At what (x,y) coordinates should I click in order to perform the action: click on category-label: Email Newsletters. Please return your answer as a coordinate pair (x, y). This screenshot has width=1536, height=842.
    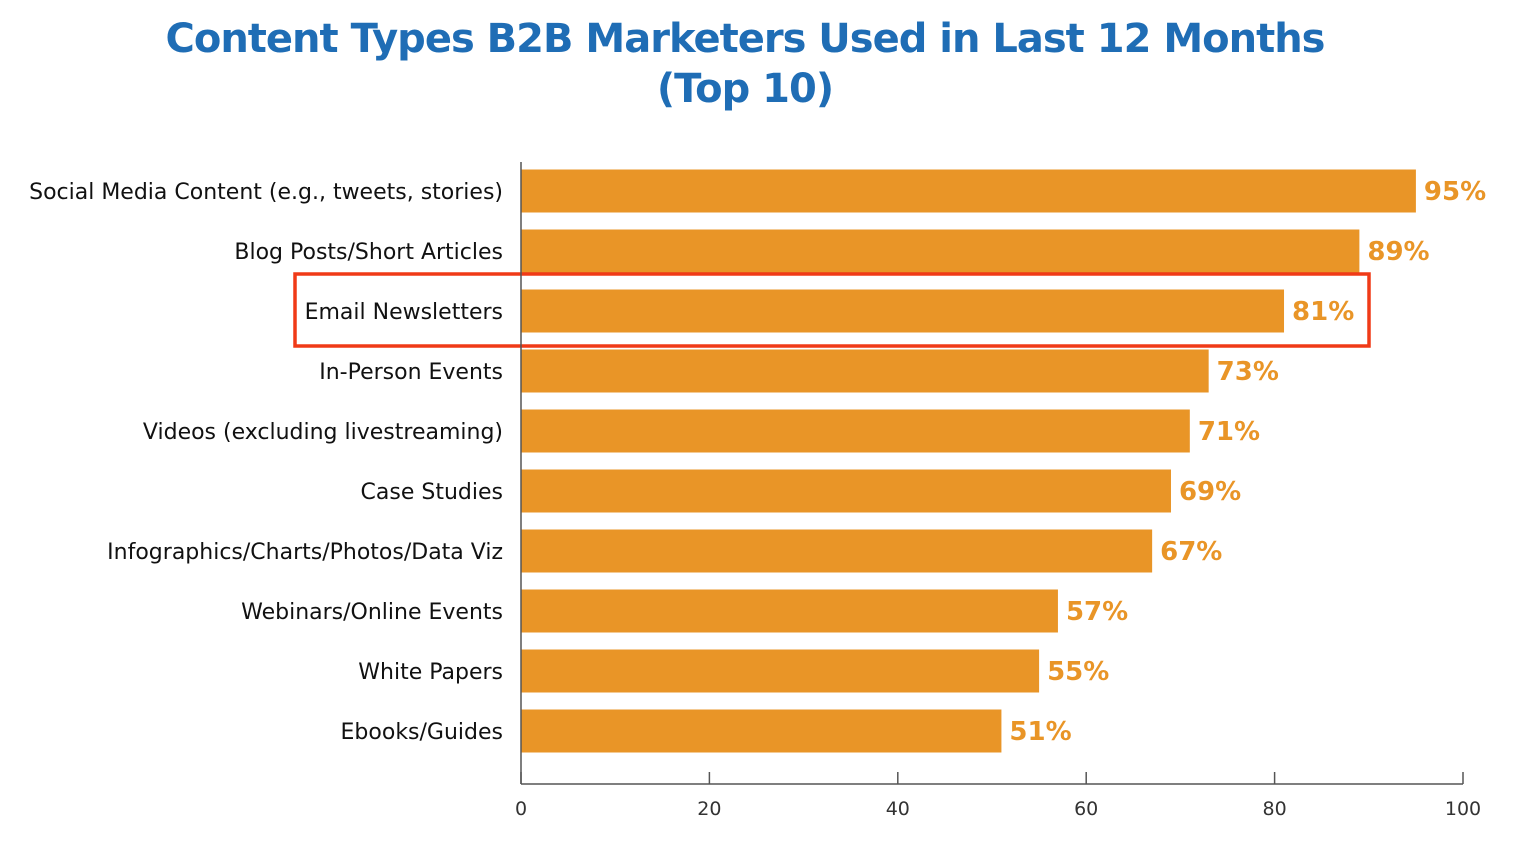
    Looking at the image, I should click on (404, 312).